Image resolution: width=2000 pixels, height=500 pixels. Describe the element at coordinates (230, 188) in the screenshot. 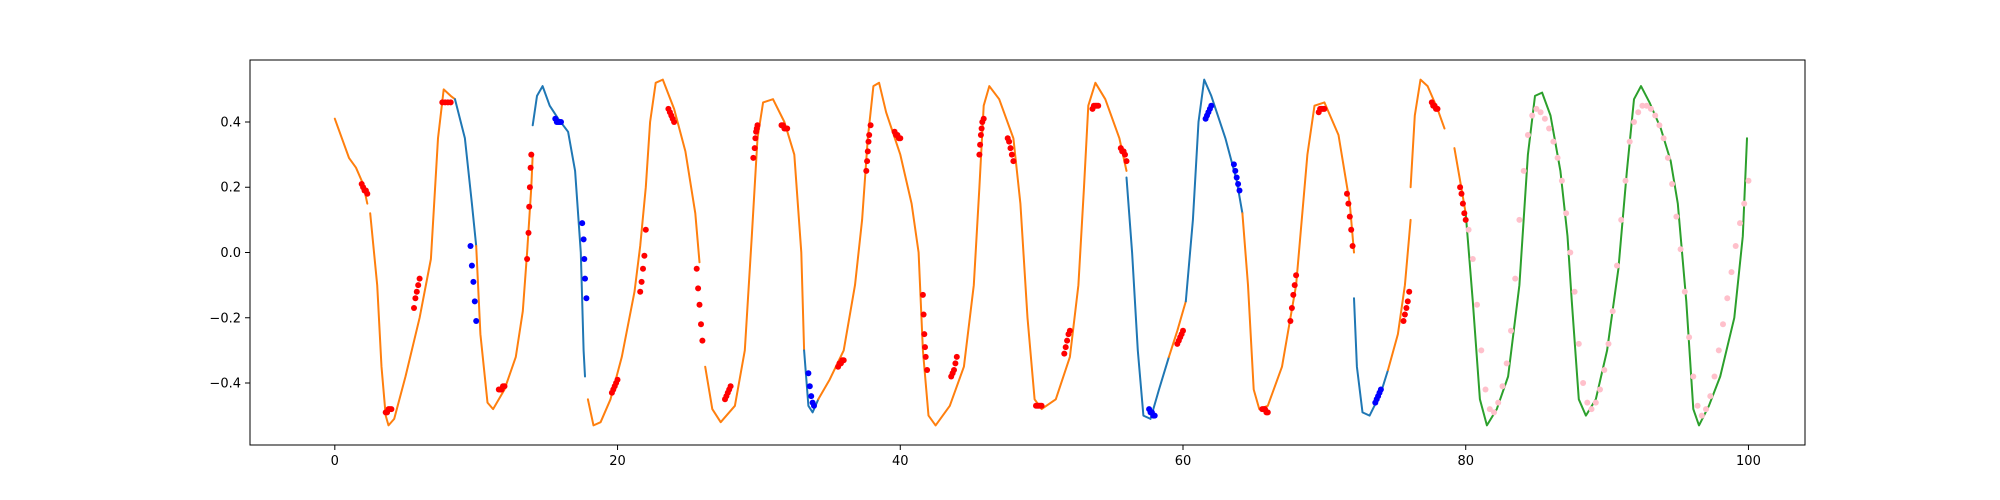

I see `y-tick-label: 0.2` at that location.